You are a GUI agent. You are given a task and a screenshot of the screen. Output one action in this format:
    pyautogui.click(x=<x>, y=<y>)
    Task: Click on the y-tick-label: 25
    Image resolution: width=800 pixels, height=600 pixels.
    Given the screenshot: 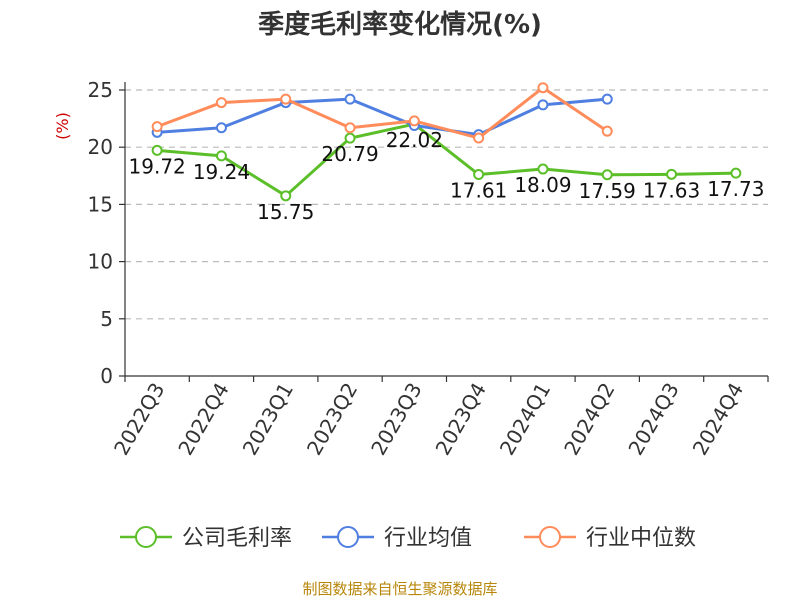 What is the action you would take?
    pyautogui.click(x=100, y=90)
    